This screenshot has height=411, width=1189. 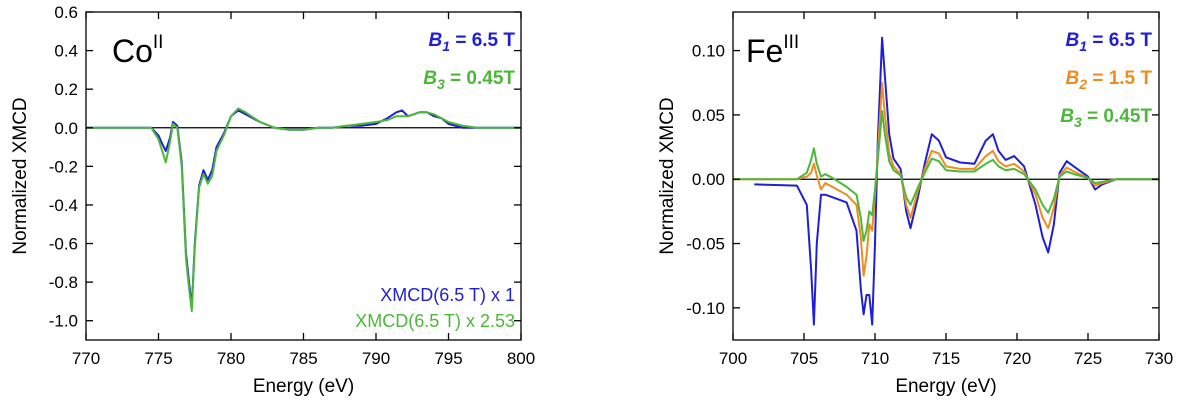 What do you see at coordinates (86, 358) in the screenshot?
I see `co-x-tick-label: 770` at bounding box center [86, 358].